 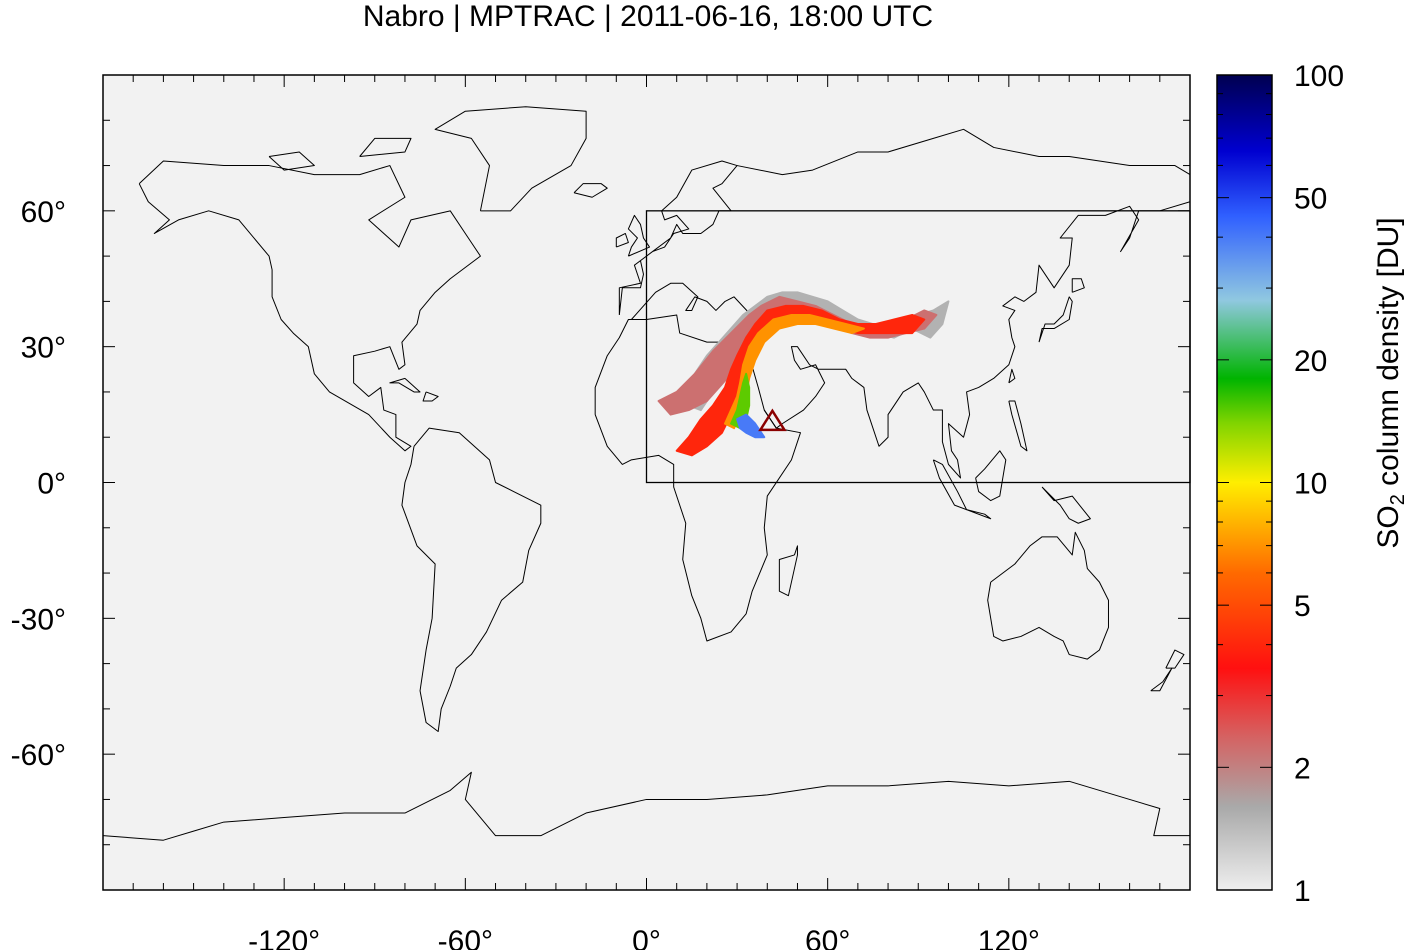 What do you see at coordinates (1390, 383) in the screenshot?
I see `colorbar-label: SO2 column density [DU]` at bounding box center [1390, 383].